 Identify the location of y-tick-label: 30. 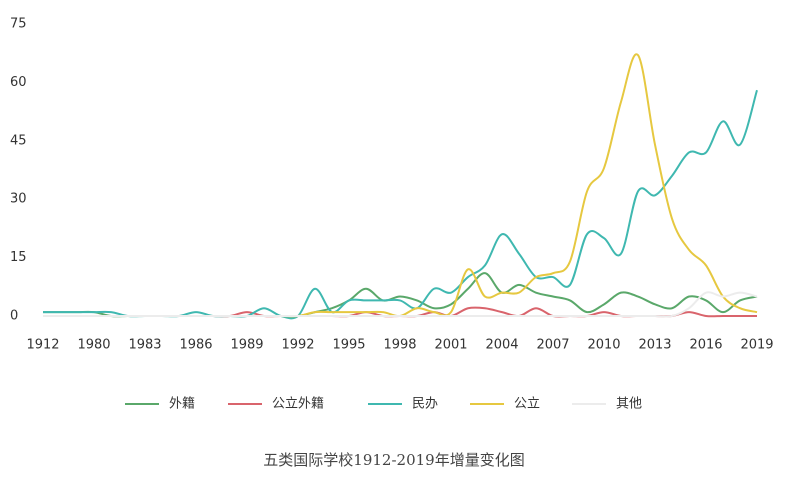
(18, 199).